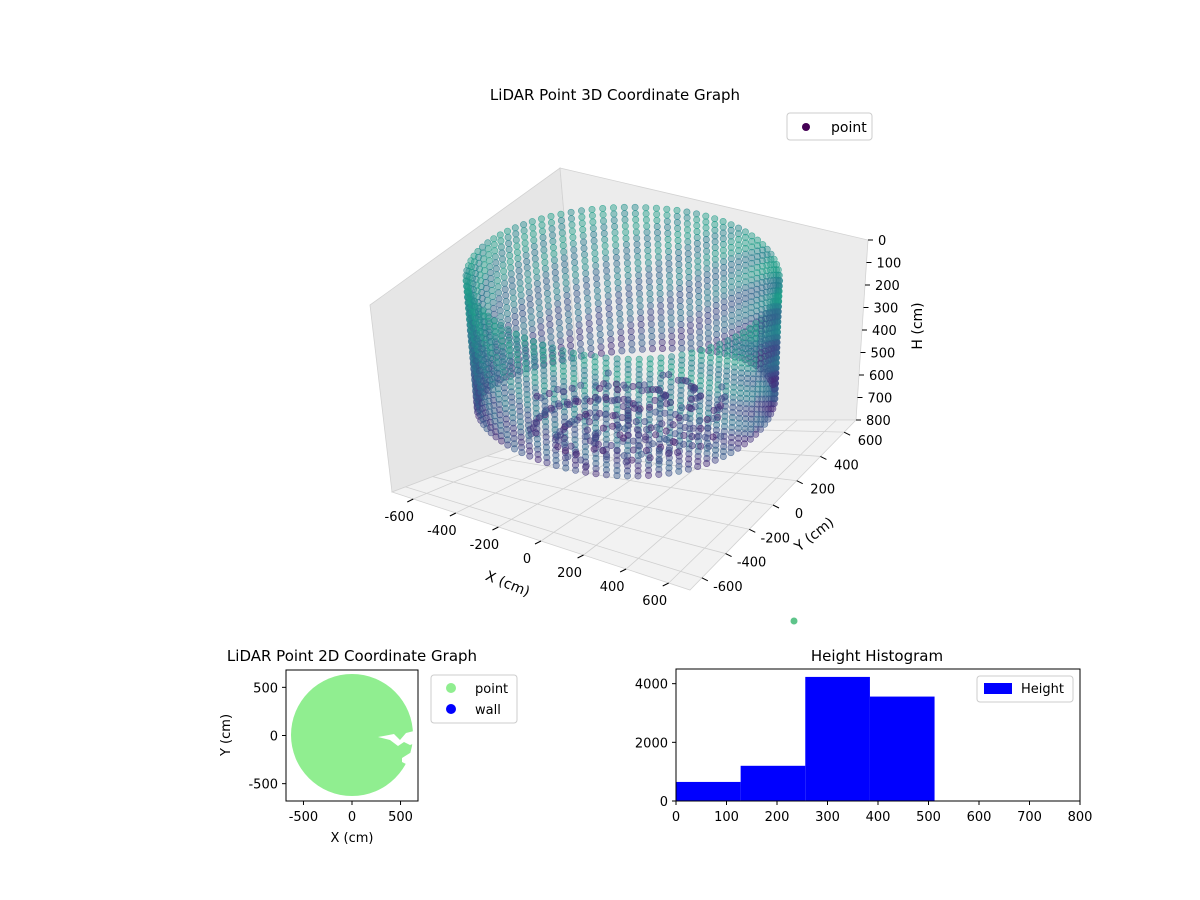  I want to click on legend-3d-label: point, so click(849, 128).